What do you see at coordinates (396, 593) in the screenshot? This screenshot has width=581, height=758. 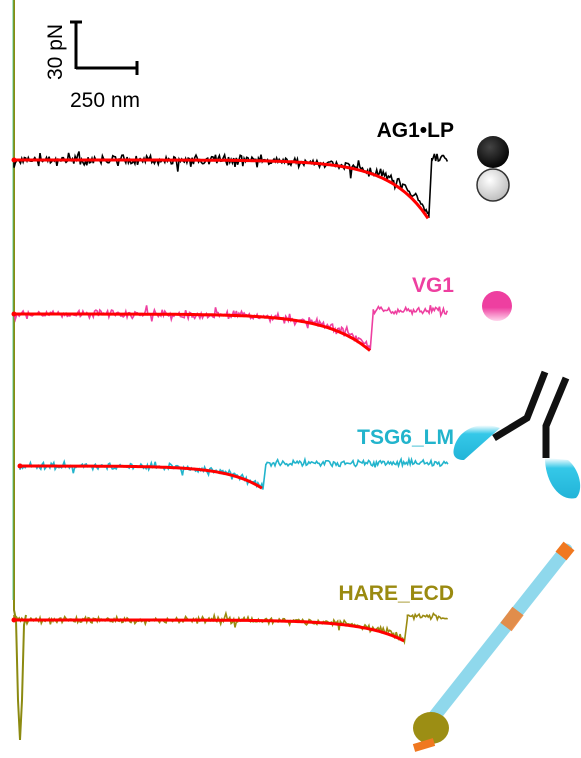 I see `series-label-4: HARE_ECD` at bounding box center [396, 593].